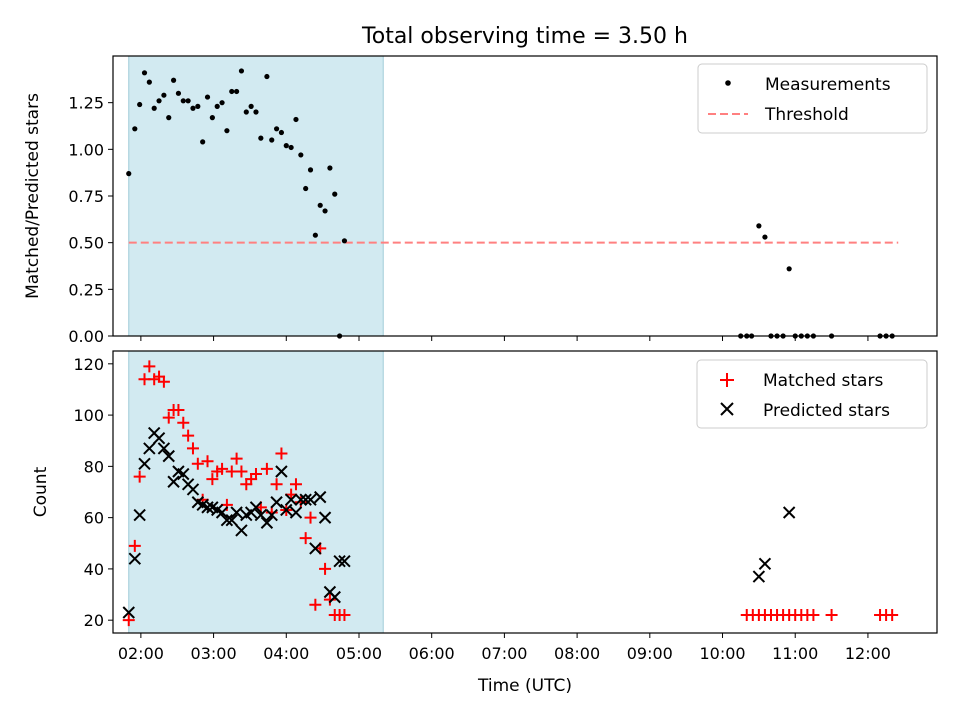  Describe the element at coordinates (359, 653) in the screenshot. I see `x-tick-label: 05:00` at that location.